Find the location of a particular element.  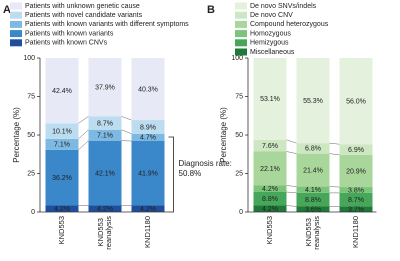

legend-label: Patients with novel candidate variants is located at coordinates (84, 15).